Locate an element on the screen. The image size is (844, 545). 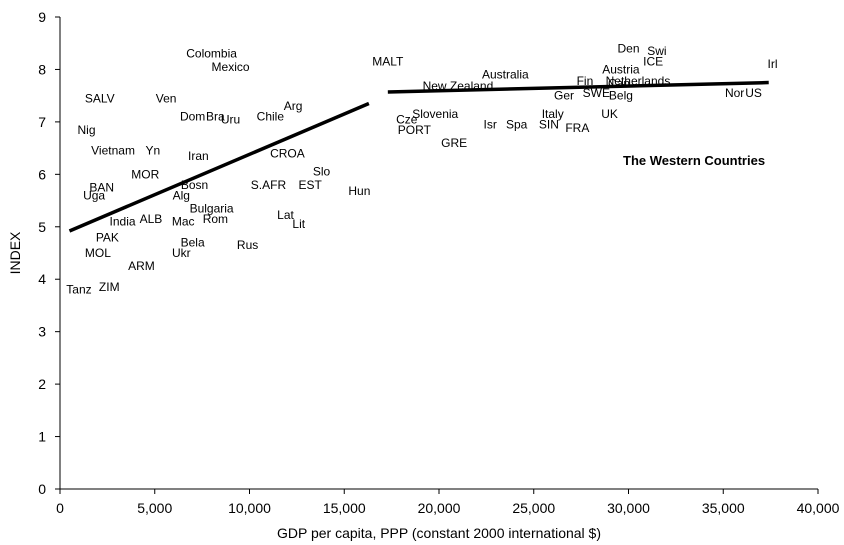
point-label: SWE is located at coordinates (596, 93).